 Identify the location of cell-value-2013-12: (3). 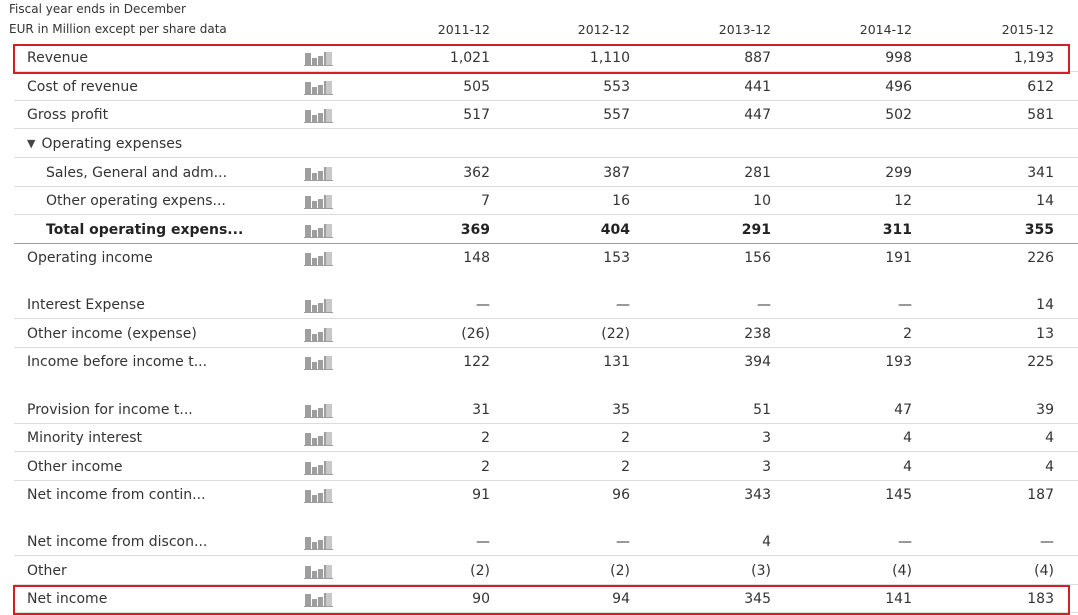
(761, 571).